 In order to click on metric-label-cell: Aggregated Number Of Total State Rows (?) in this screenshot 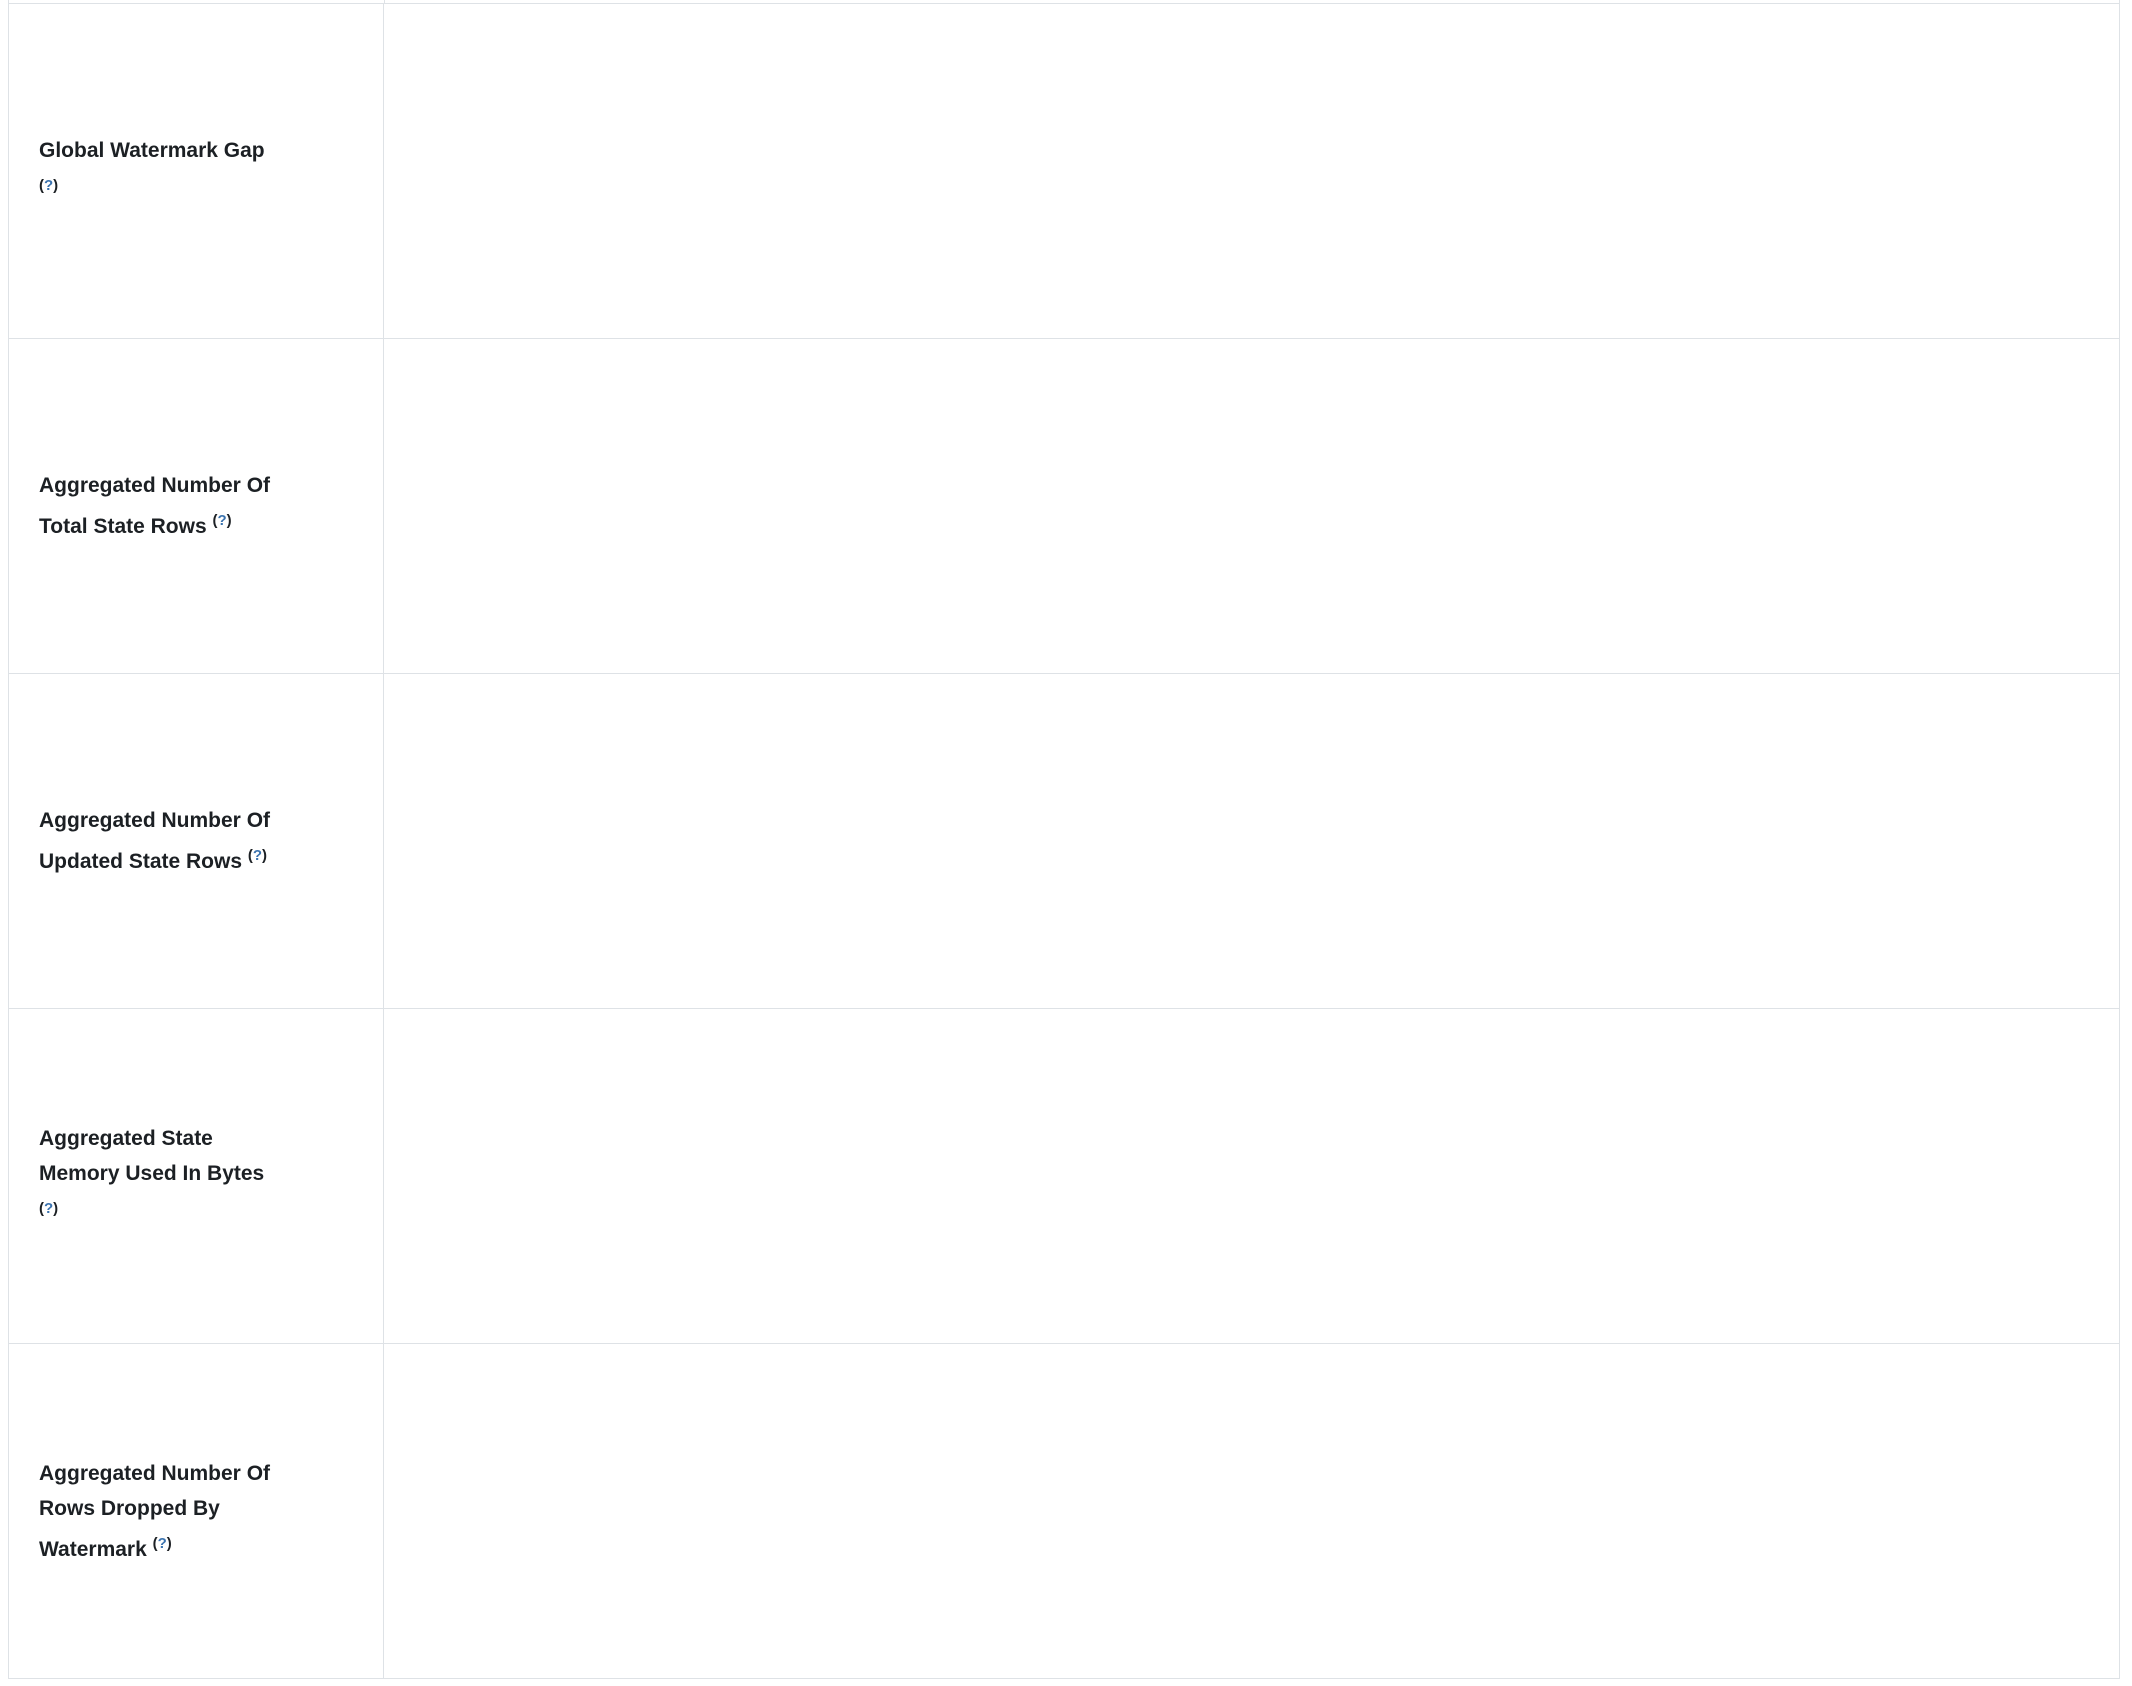, I will do `click(196, 506)`.